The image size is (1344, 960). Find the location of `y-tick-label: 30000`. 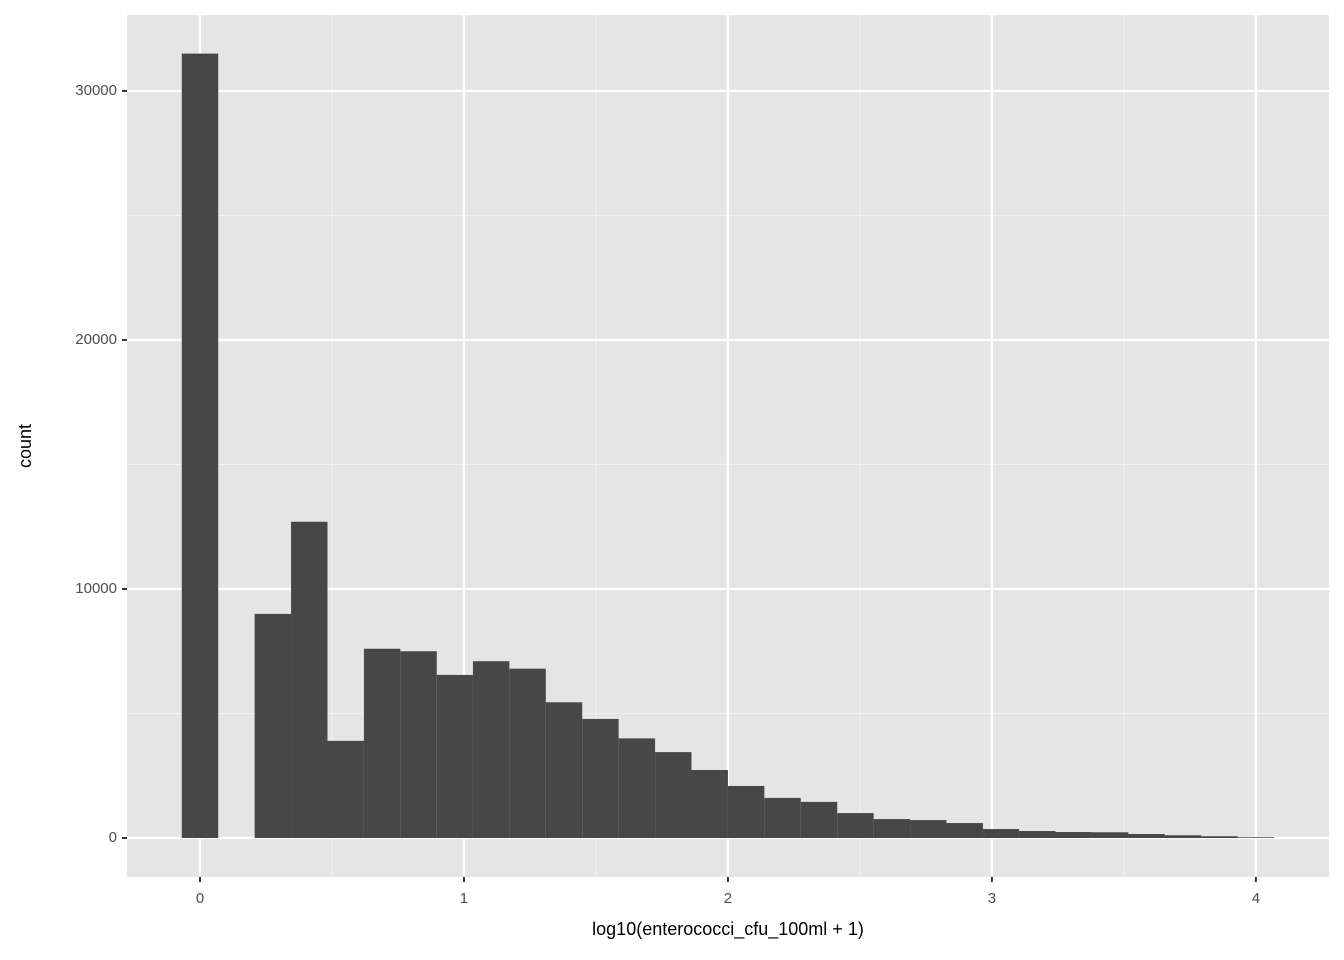

y-tick-label: 30000 is located at coordinates (96, 90).